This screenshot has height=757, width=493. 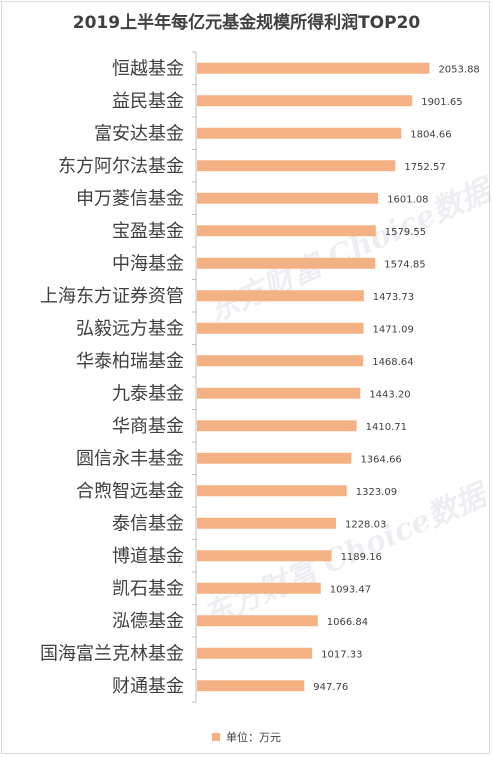 What do you see at coordinates (130, 491) in the screenshot?
I see `category-label: 合煦智远基金` at bounding box center [130, 491].